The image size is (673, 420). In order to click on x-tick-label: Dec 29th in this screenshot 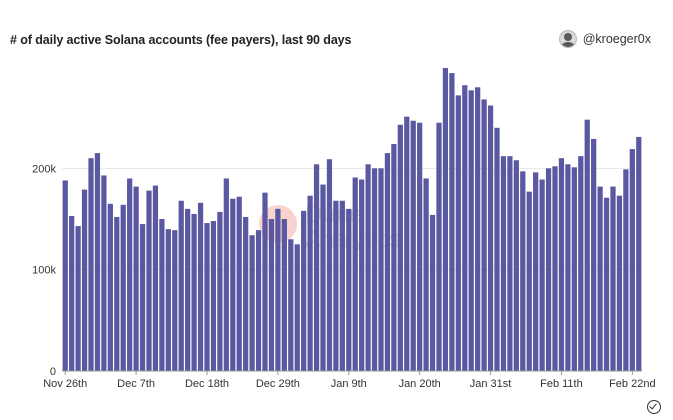, I will do `click(278, 384)`.